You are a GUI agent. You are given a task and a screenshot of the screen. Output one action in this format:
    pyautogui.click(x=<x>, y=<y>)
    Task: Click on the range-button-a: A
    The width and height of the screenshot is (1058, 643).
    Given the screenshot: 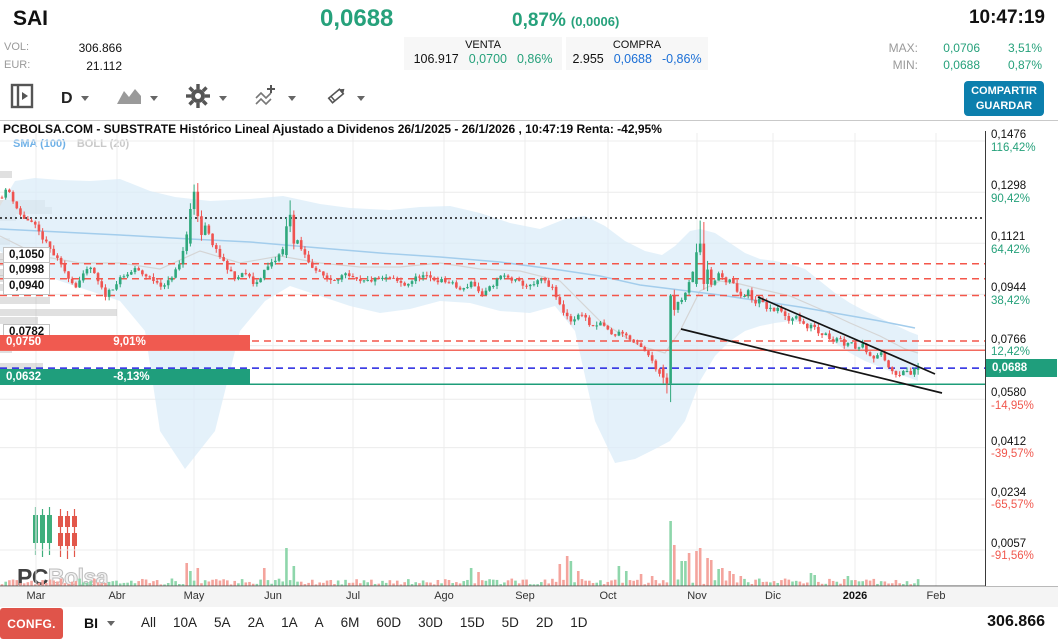 What is the action you would take?
    pyautogui.click(x=319, y=622)
    